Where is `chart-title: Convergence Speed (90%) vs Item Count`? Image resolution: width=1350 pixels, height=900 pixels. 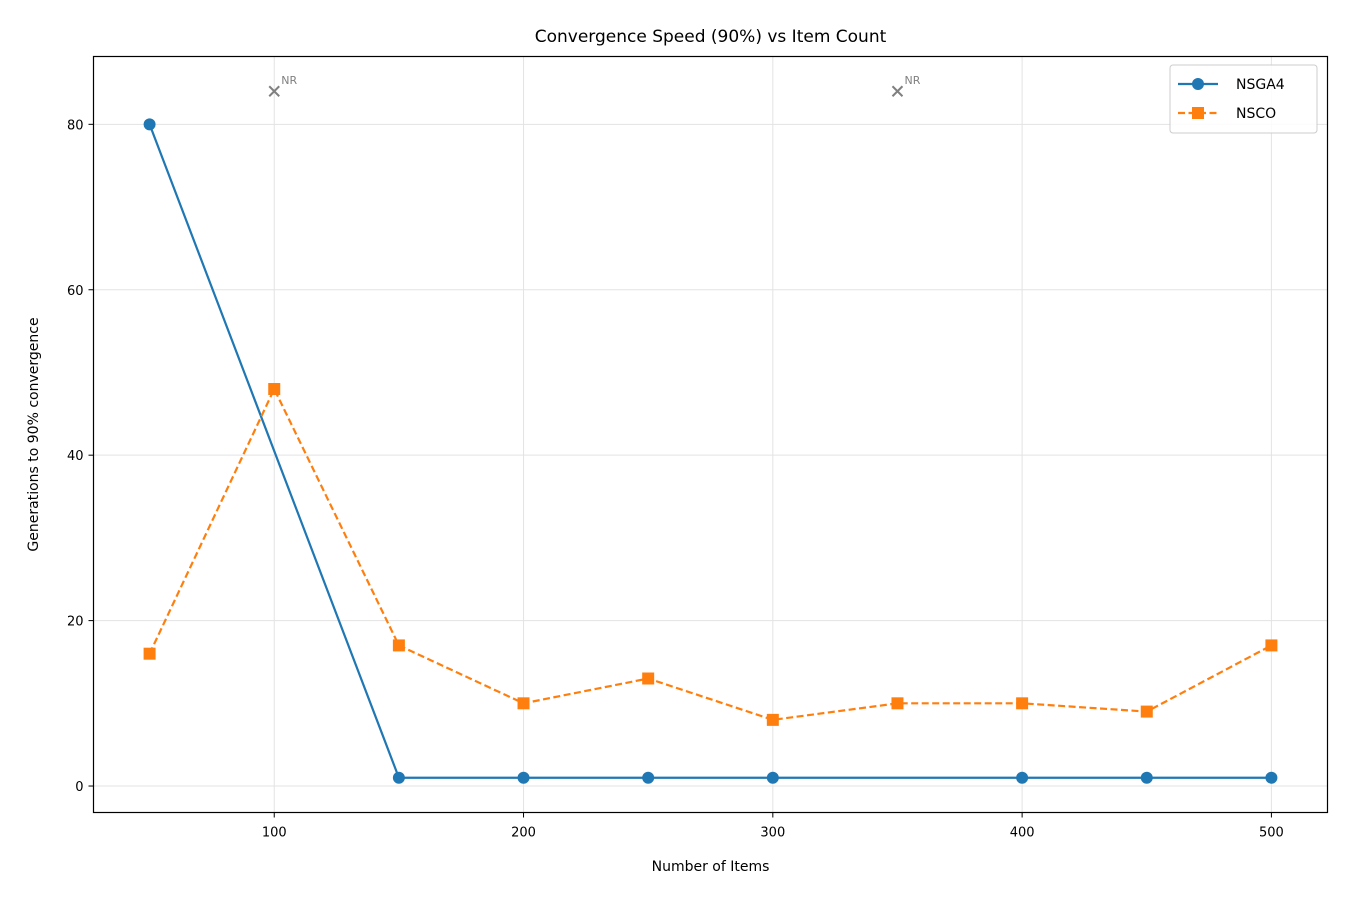 chart-title: Convergence Speed (90%) vs Item Count is located at coordinates (711, 37).